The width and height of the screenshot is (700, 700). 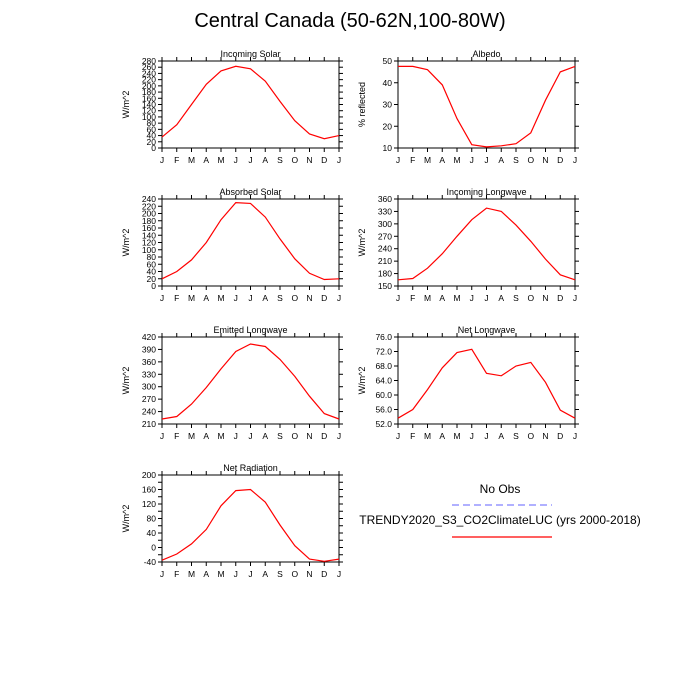 I want to click on y-tick-label: 50, so click(x=388, y=61).